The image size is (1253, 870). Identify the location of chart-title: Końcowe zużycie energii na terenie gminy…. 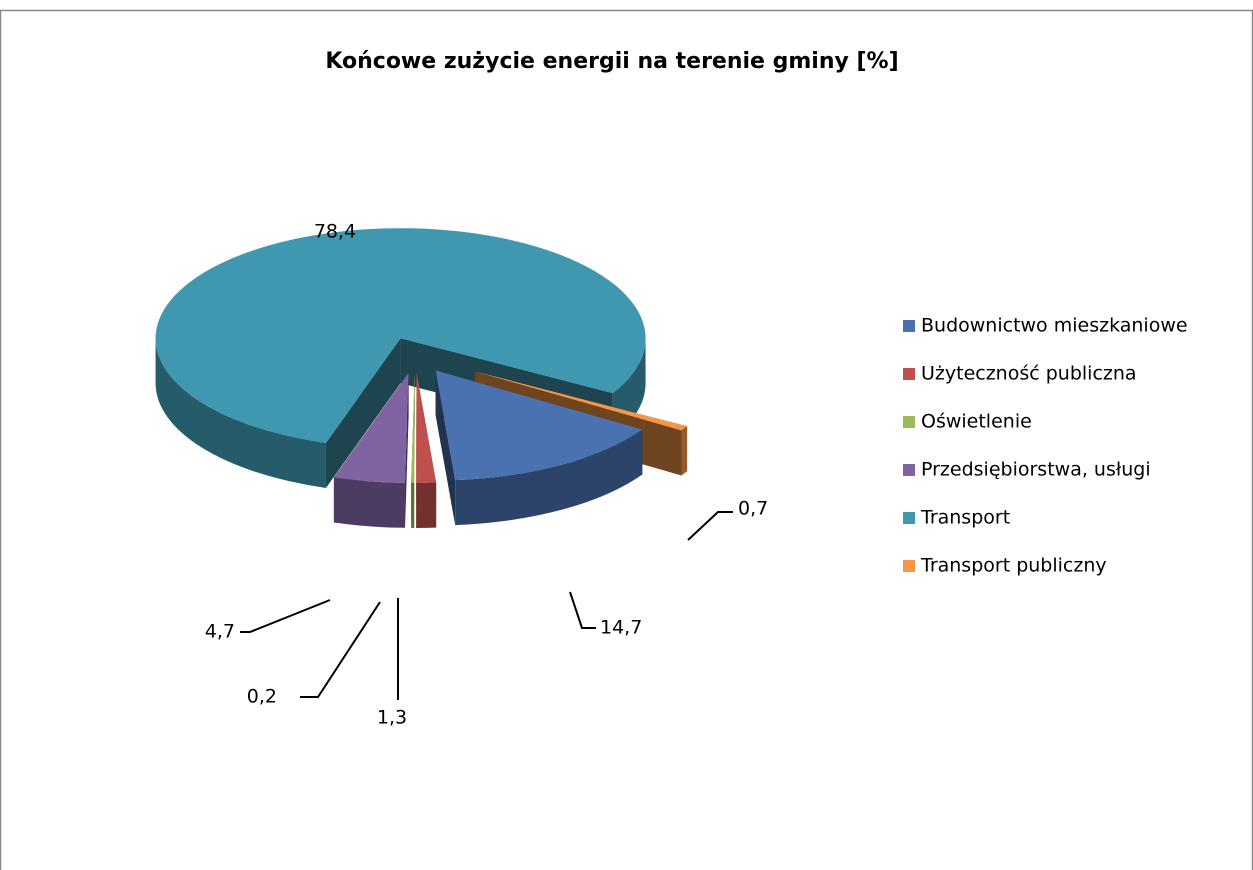
(611, 61).